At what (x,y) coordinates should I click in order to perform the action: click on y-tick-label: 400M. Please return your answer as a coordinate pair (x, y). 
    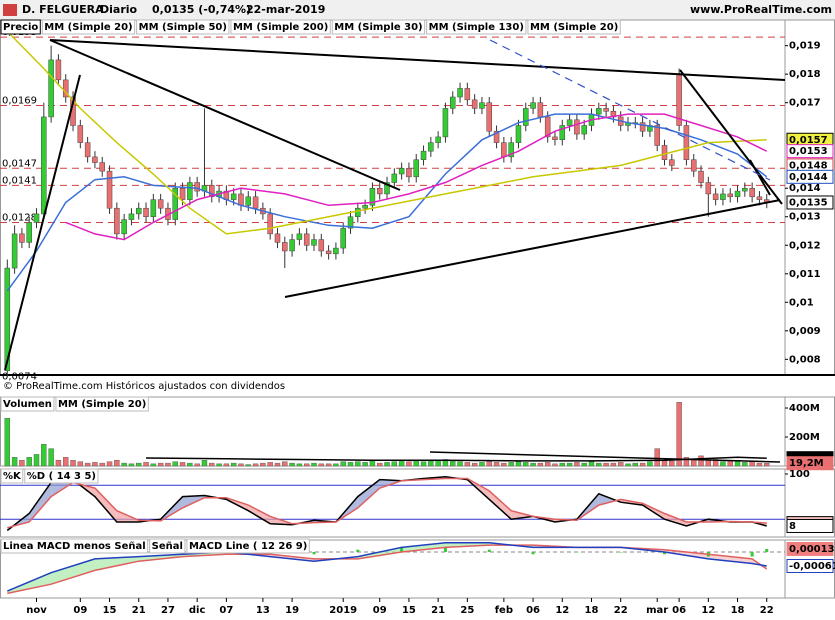
    Looking at the image, I should click on (804, 408).